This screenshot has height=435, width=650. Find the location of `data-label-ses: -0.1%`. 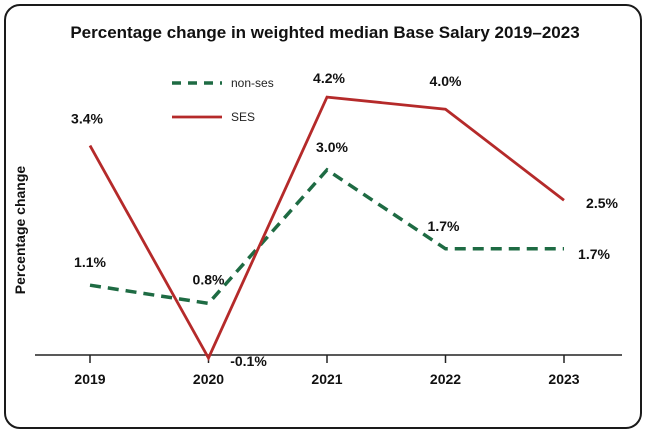

data-label-ses: -0.1% is located at coordinates (248, 361).